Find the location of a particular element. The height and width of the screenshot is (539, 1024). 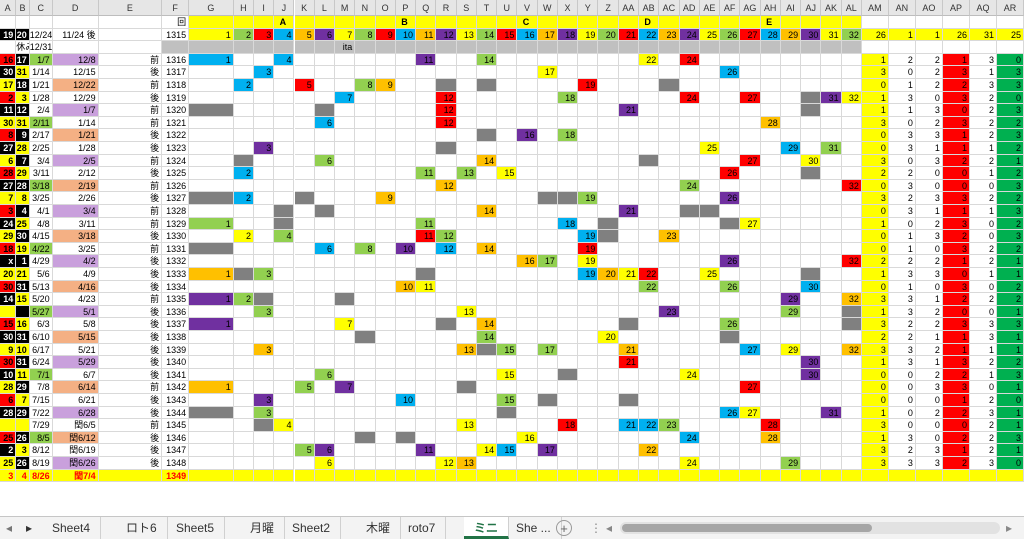

b-cell: 12 is located at coordinates (23, 110).